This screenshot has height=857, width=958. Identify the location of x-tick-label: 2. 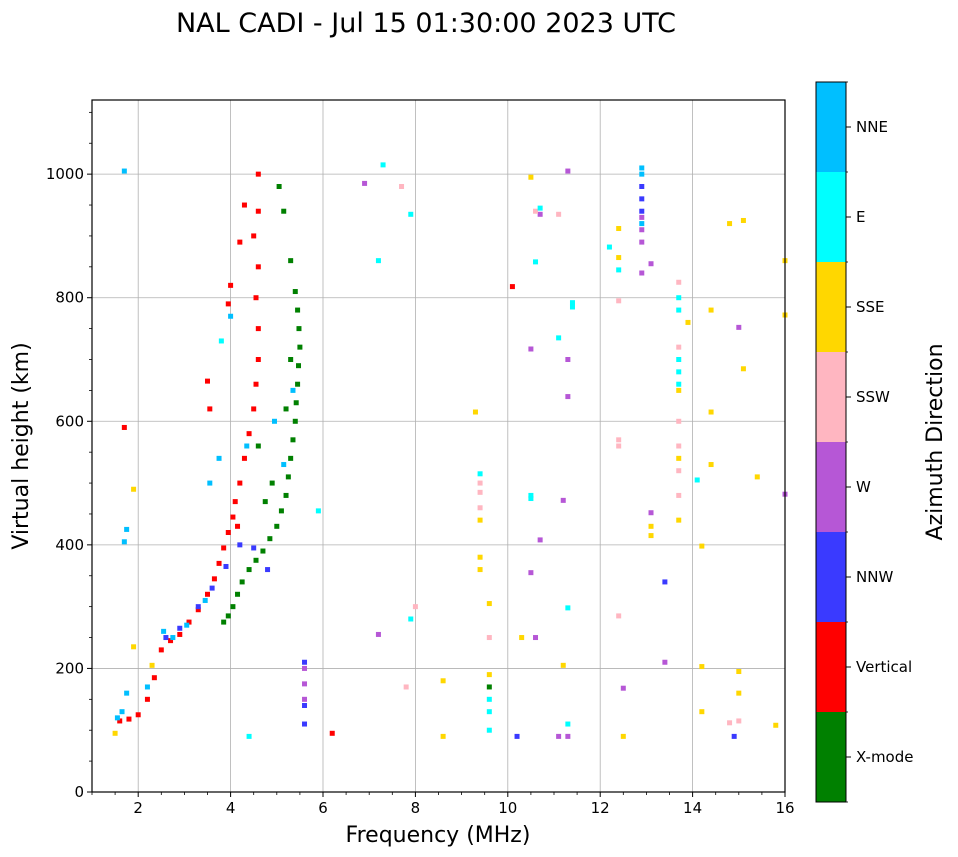
(138, 808).